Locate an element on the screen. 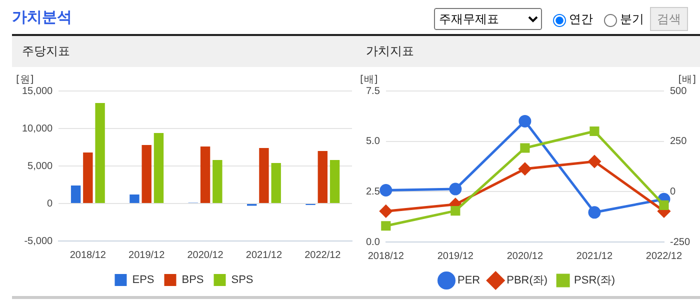 The height and width of the screenshot is (300, 700). legend-label: SPS is located at coordinates (242, 280).